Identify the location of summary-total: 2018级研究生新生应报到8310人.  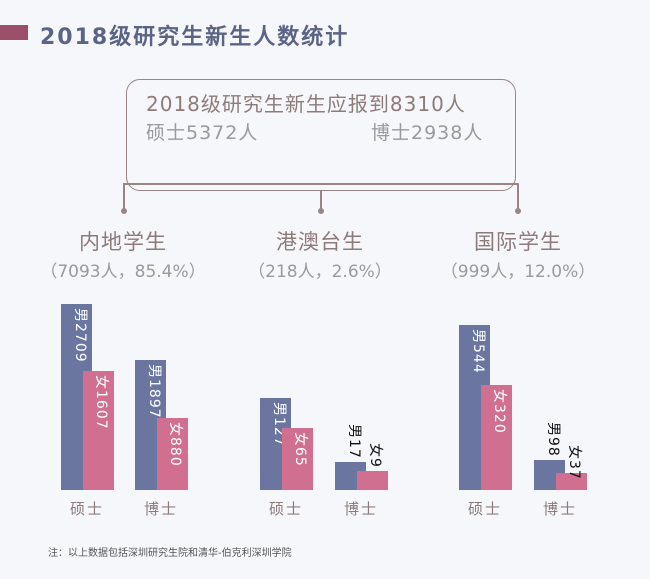
(306, 104).